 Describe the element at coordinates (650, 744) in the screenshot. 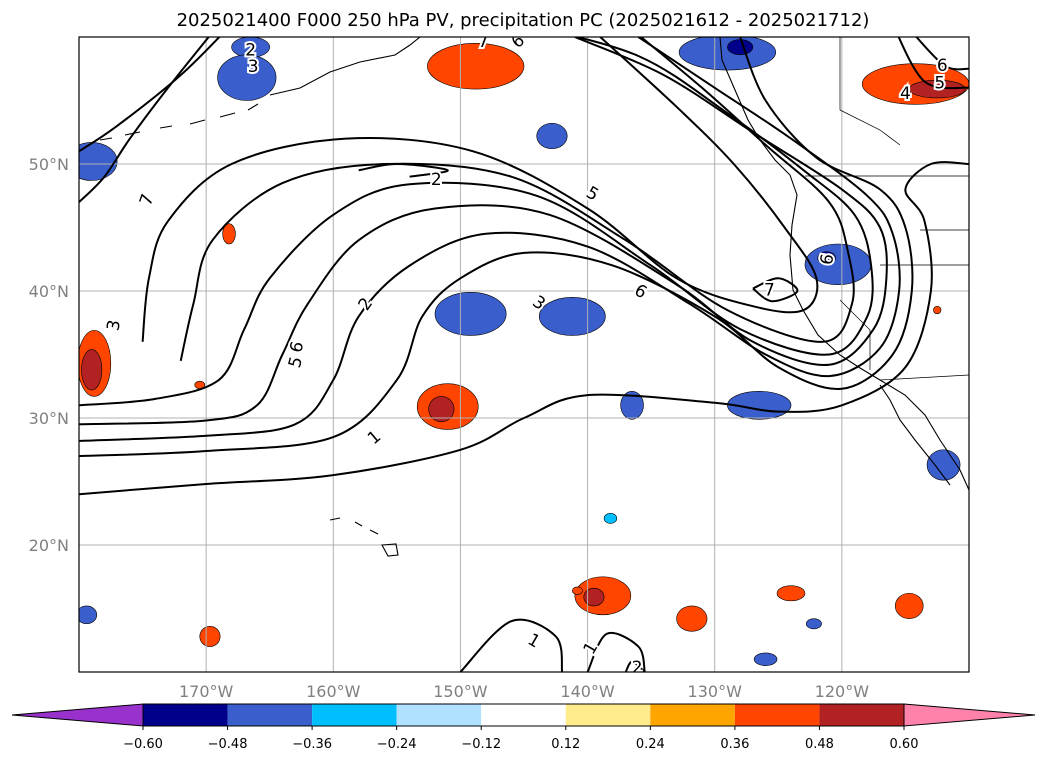

I see `colorbar-tick-label-6: 0.24` at that location.